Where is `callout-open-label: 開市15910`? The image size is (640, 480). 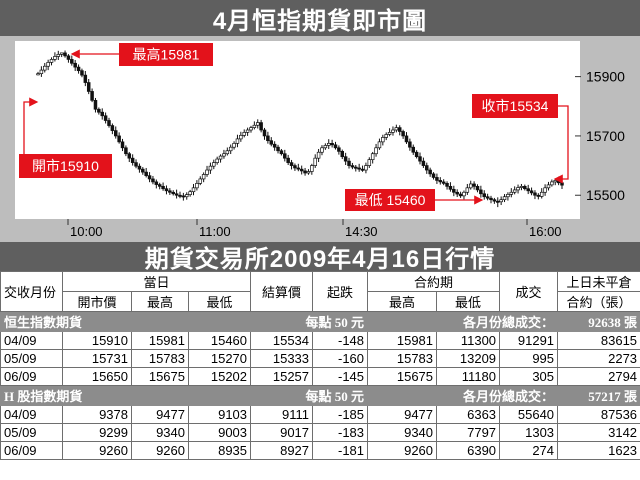 callout-open-label: 開市15910 is located at coordinates (65, 166).